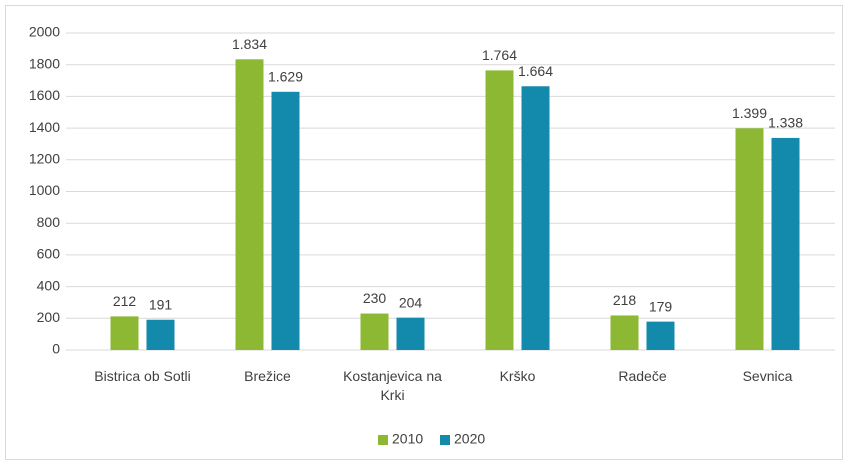 This screenshot has height=465, width=848. What do you see at coordinates (44, 159) in the screenshot?
I see `y-tick-label: 1200` at bounding box center [44, 159].